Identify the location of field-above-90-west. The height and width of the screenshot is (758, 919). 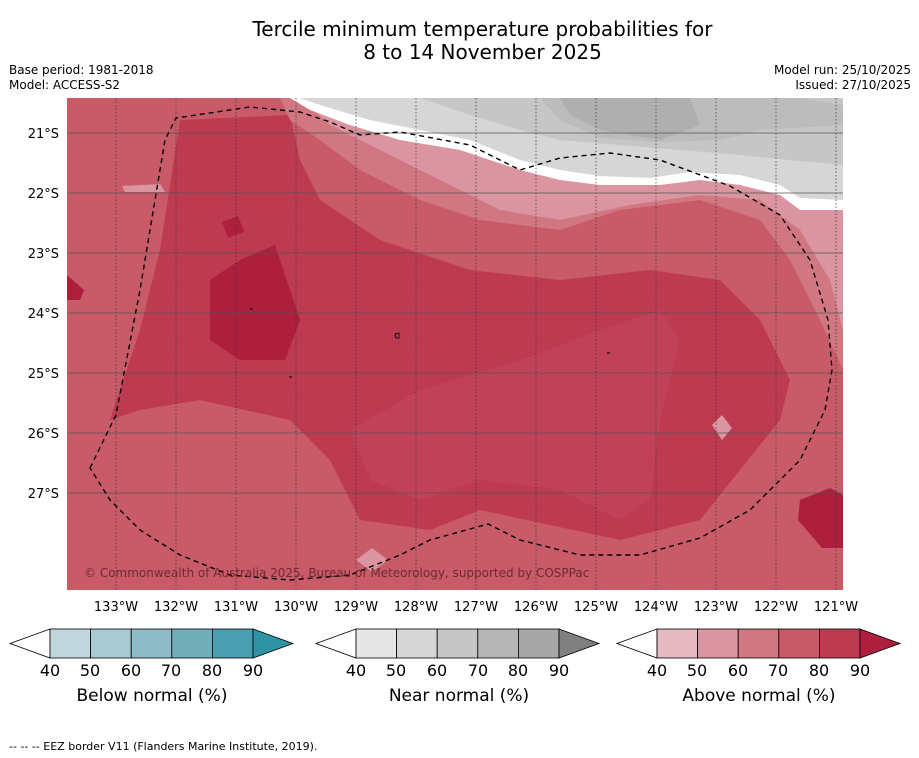
(255, 302).